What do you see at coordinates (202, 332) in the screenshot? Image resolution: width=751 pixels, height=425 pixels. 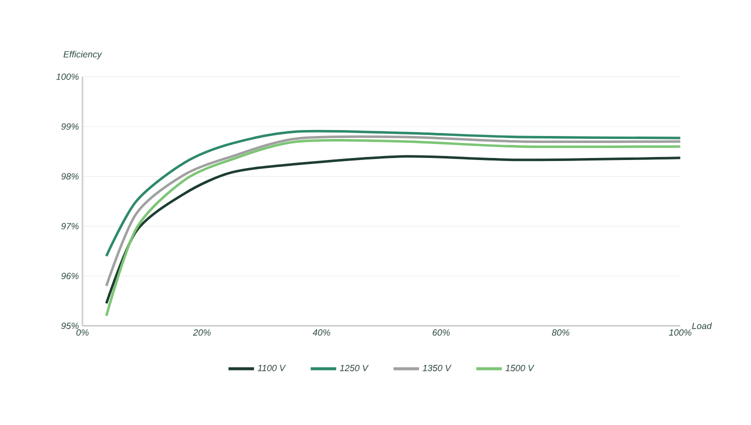 I see `x-tick-label: 20%` at bounding box center [202, 332].